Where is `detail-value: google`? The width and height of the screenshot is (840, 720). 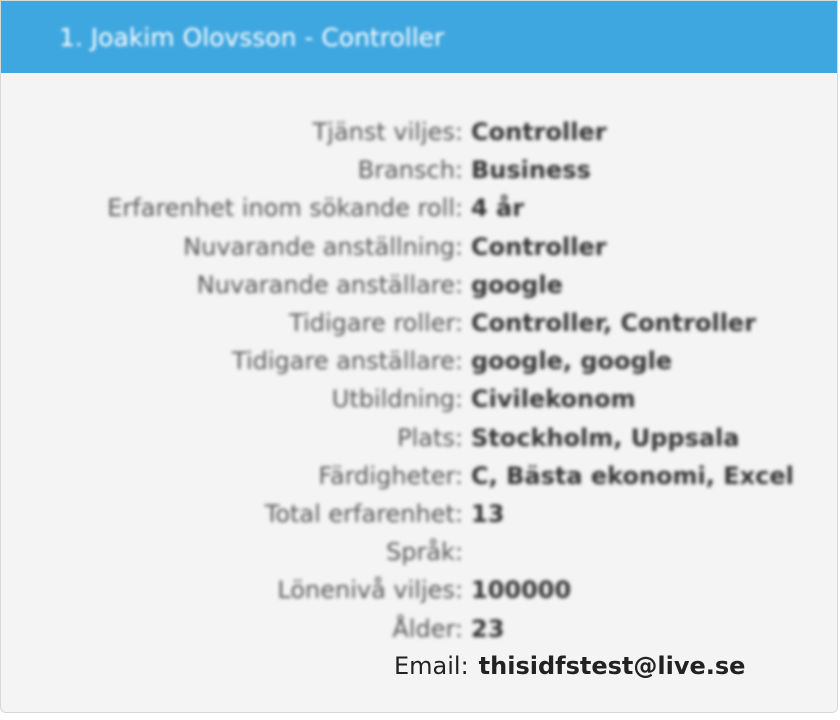 detail-value: google is located at coordinates (517, 284).